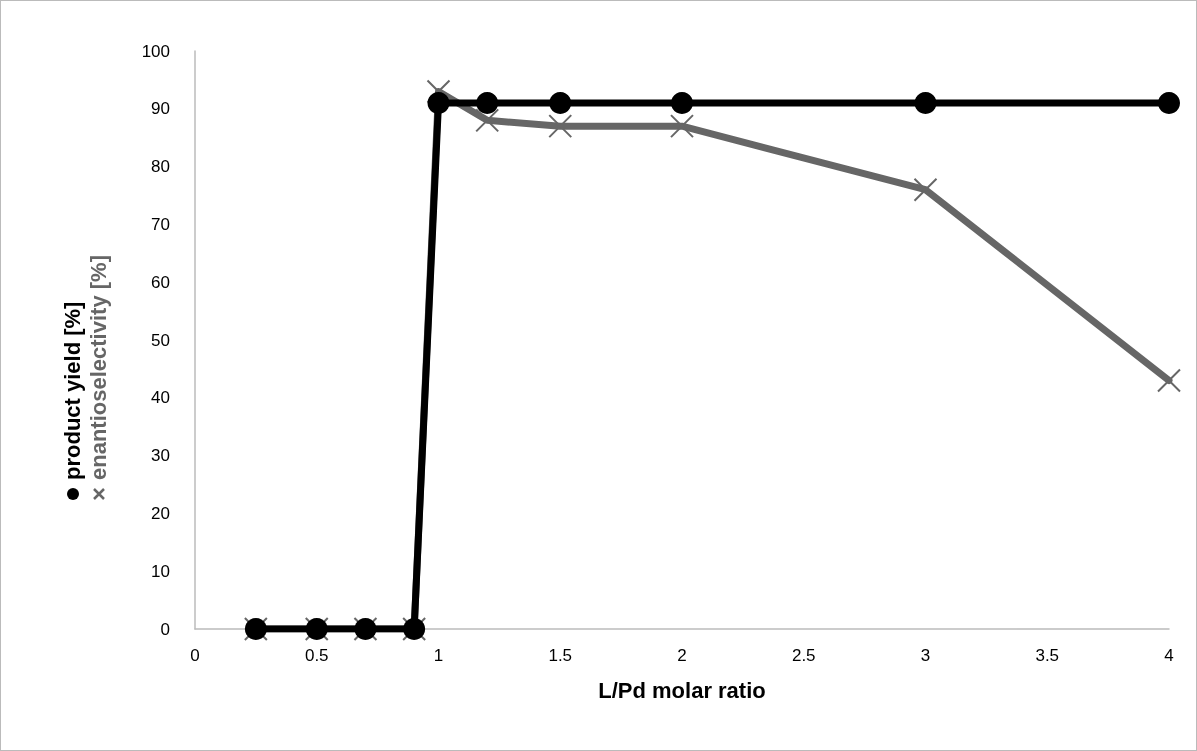 This screenshot has height=751, width=1197. Describe the element at coordinates (560, 655) in the screenshot. I see `x-tick-label: 1.5` at that location.